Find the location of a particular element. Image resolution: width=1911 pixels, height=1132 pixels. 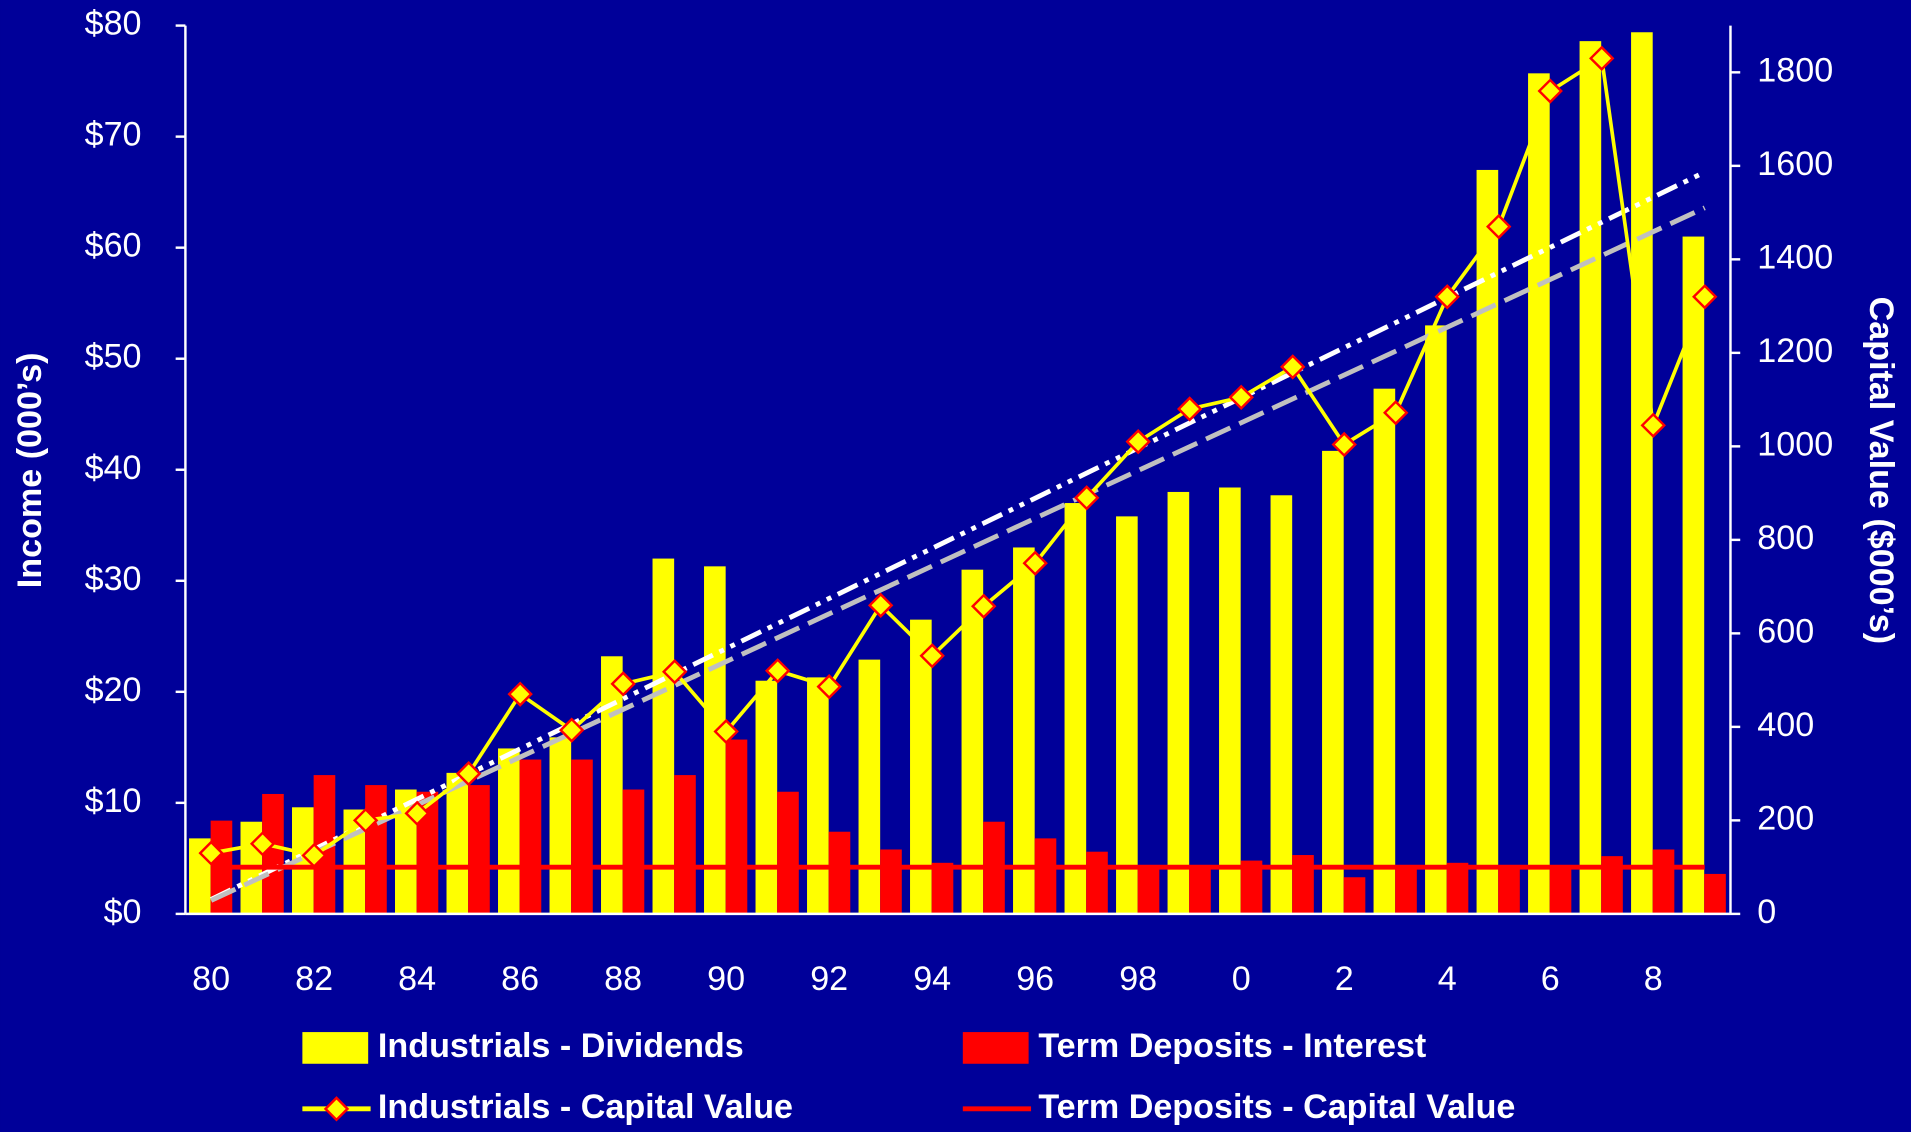

x-tick-label: 94 is located at coordinates (932, 979).